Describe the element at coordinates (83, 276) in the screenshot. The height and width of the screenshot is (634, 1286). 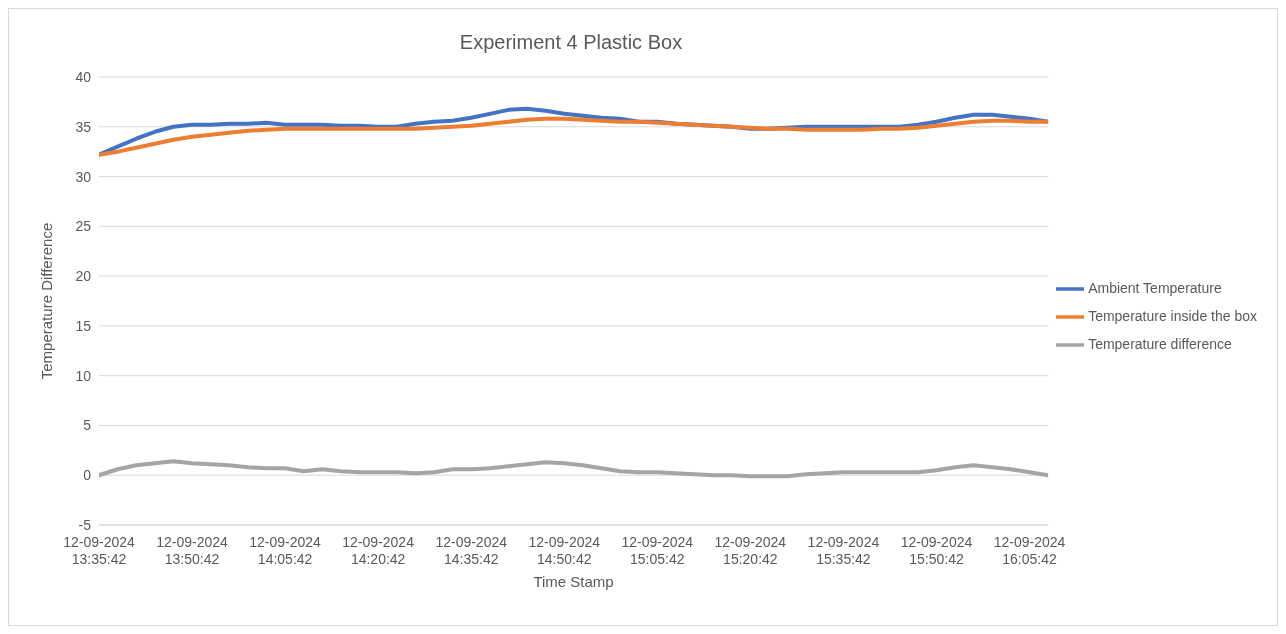
I see `y-tick-label: 20` at that location.